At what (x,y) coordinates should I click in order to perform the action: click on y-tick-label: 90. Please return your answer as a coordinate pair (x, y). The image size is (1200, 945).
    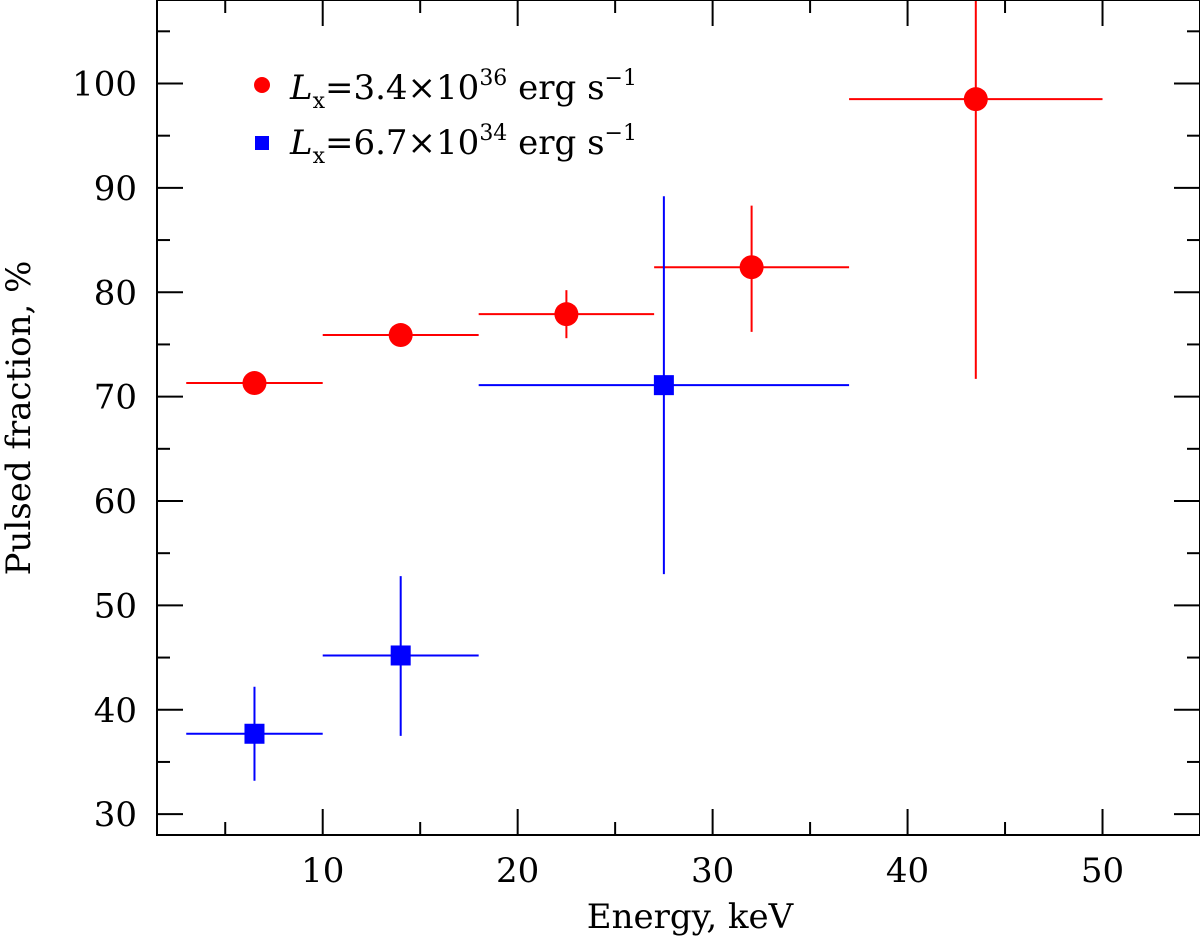
    Looking at the image, I should click on (115, 189).